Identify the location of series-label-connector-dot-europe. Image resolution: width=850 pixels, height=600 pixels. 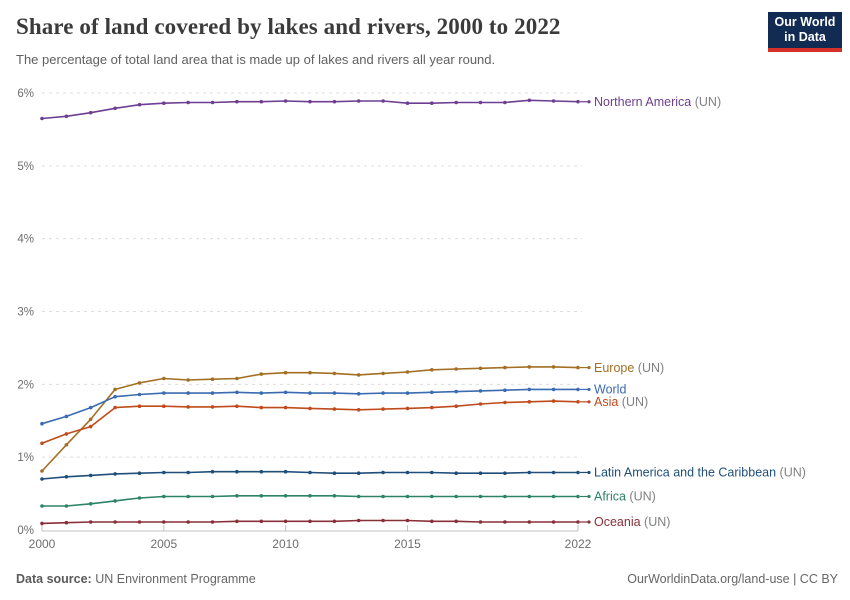
(589, 367).